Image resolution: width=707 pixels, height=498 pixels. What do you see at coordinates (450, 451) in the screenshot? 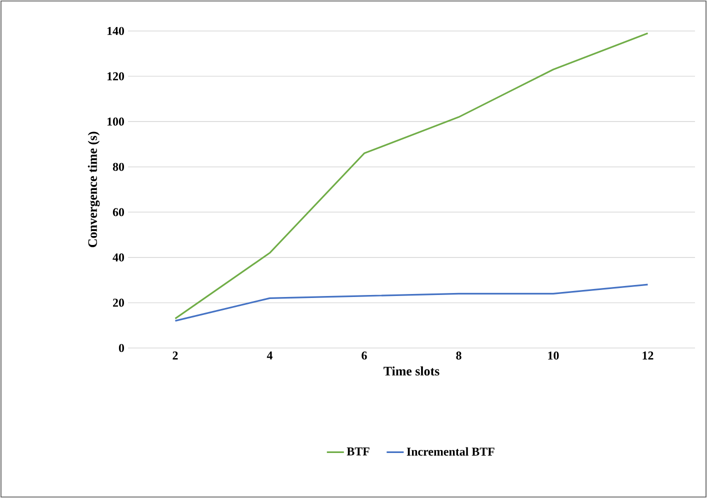
I see `legend-label: Incremental BTF` at bounding box center [450, 451].